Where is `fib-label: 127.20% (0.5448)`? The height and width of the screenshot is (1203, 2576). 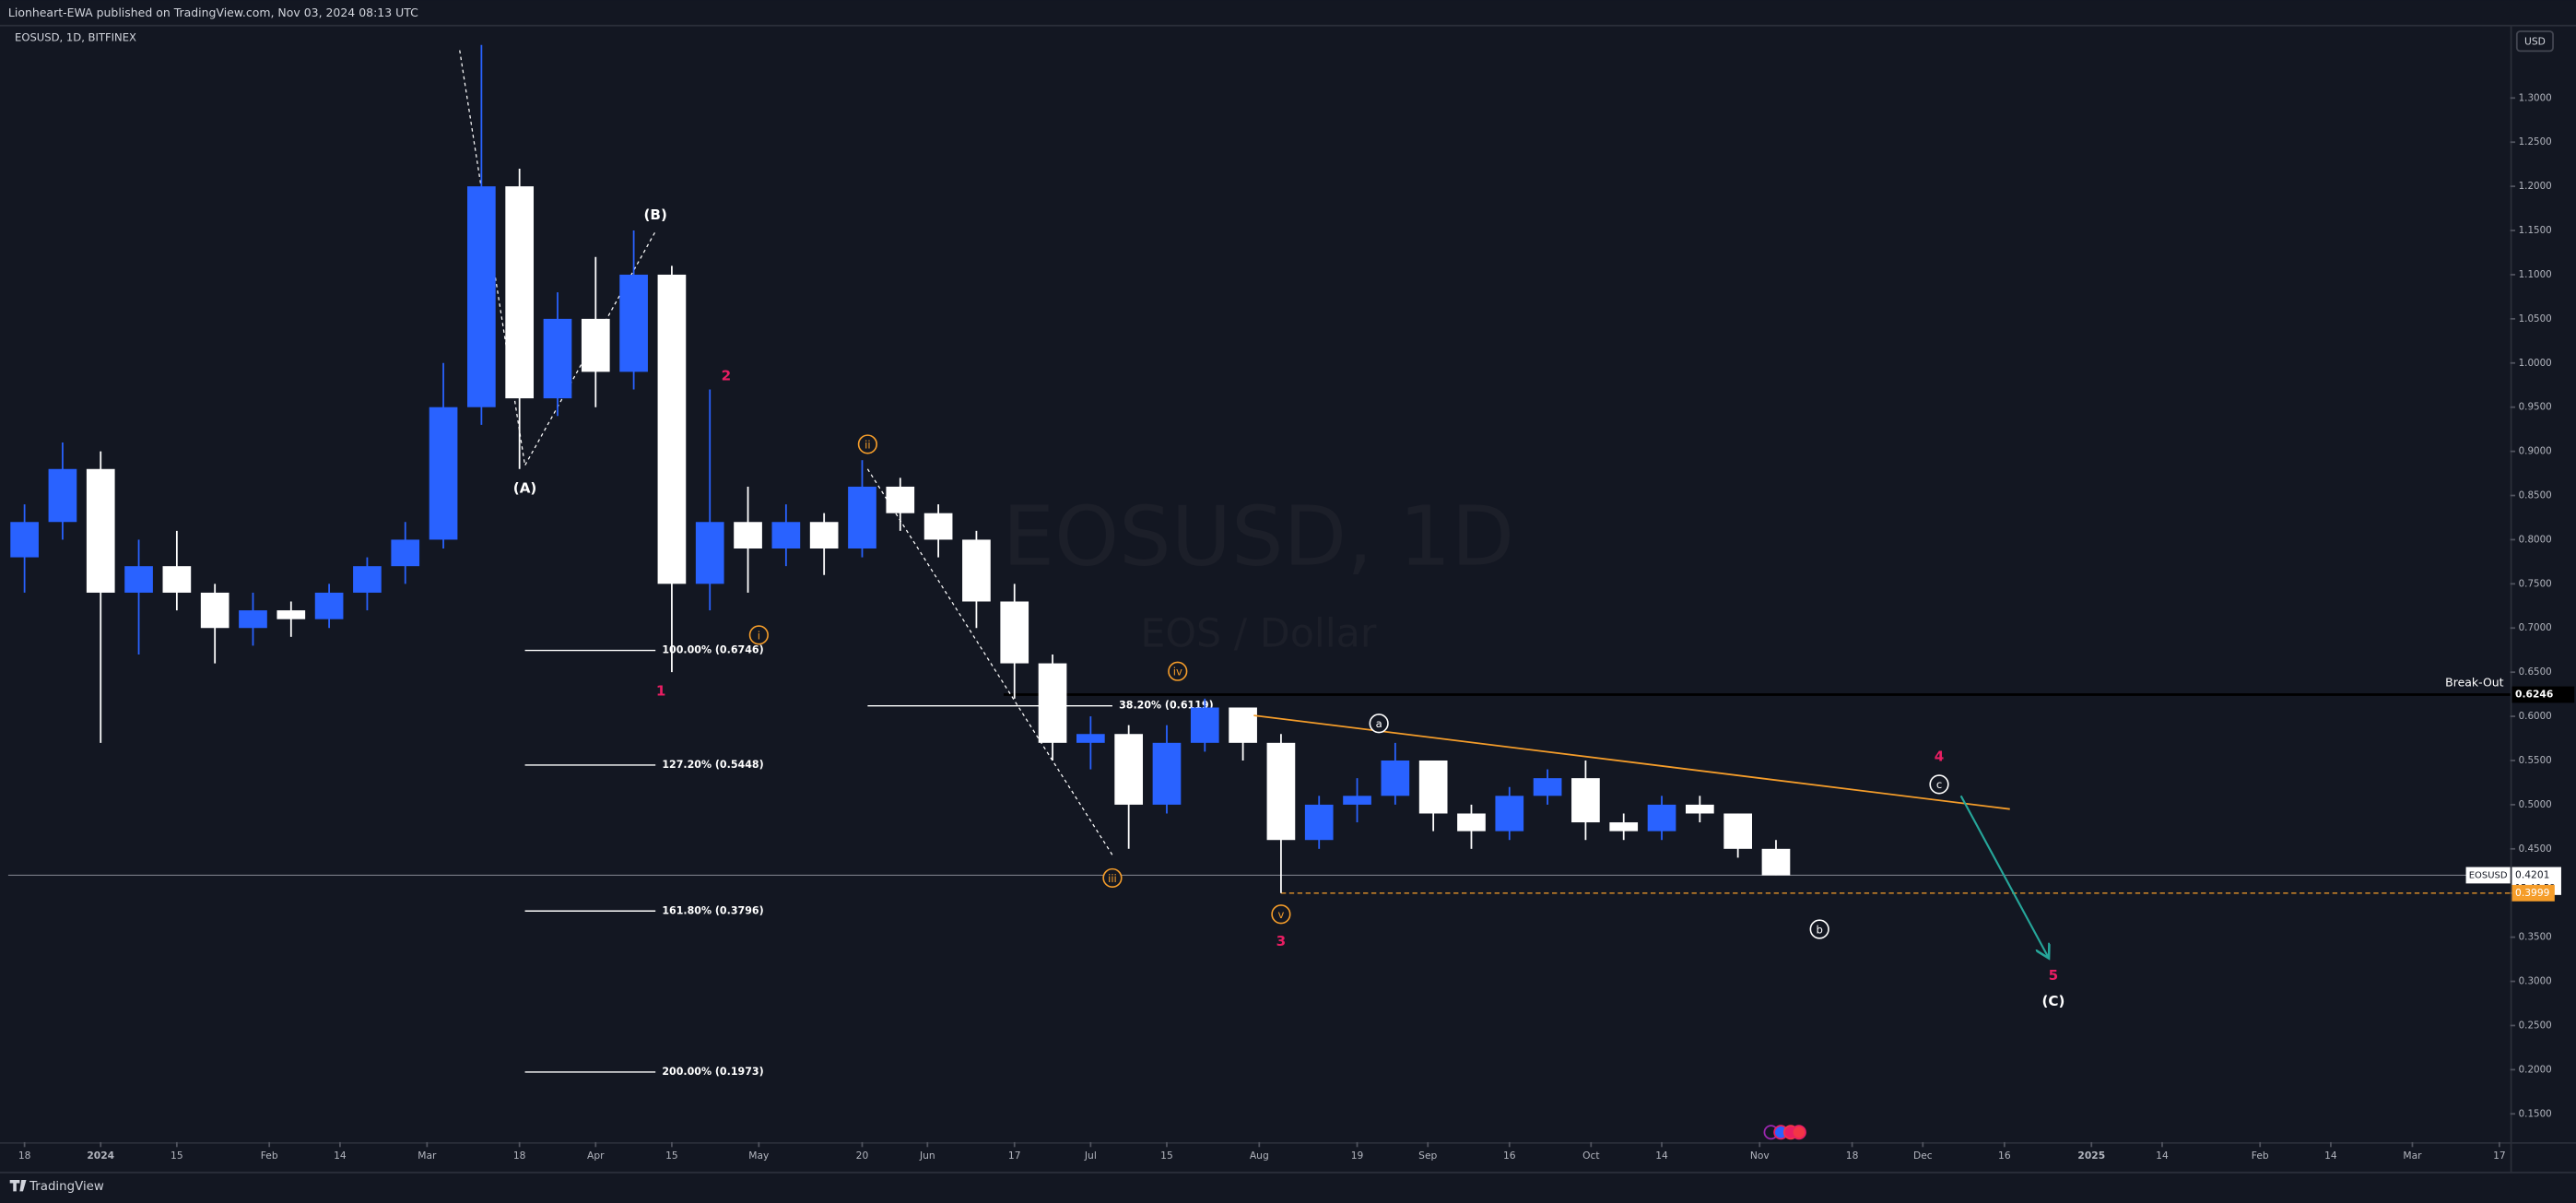
fib-label: 127.20% (0.5448) is located at coordinates (712, 765).